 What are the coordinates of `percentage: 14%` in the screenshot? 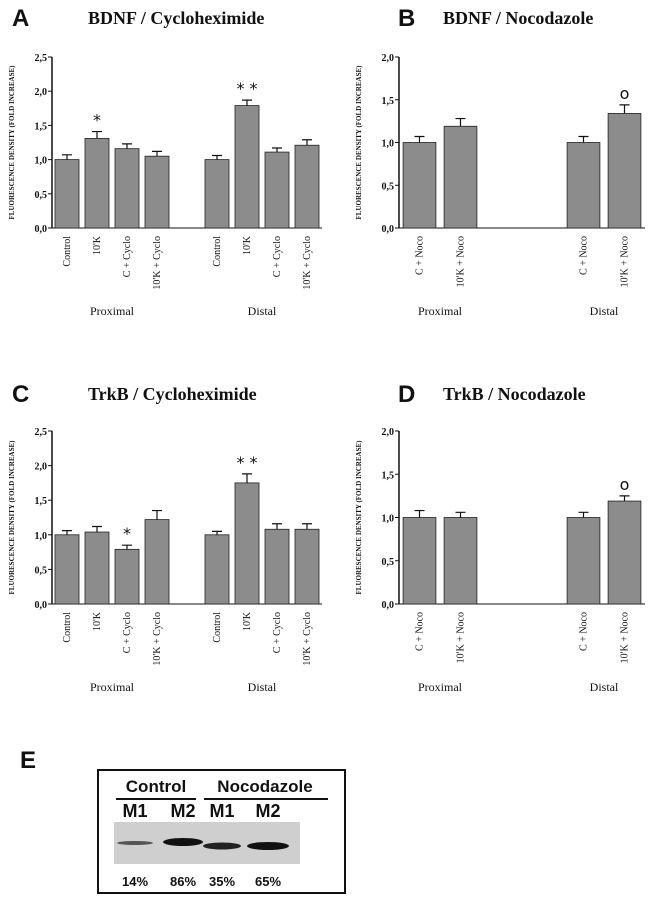 It's located at (135, 881).